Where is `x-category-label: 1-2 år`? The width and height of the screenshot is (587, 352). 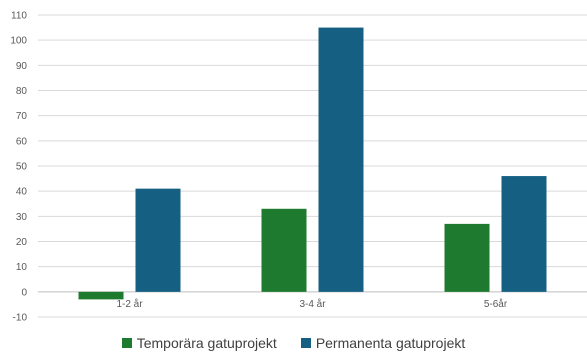
x-category-label: 1-2 år is located at coordinates (129, 304).